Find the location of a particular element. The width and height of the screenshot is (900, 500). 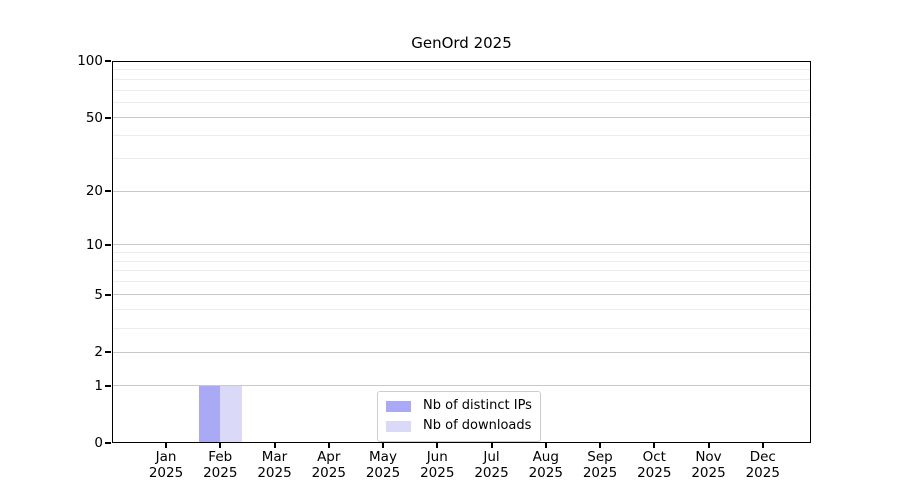

x-tick-label: Sep 2025 is located at coordinates (600, 465).